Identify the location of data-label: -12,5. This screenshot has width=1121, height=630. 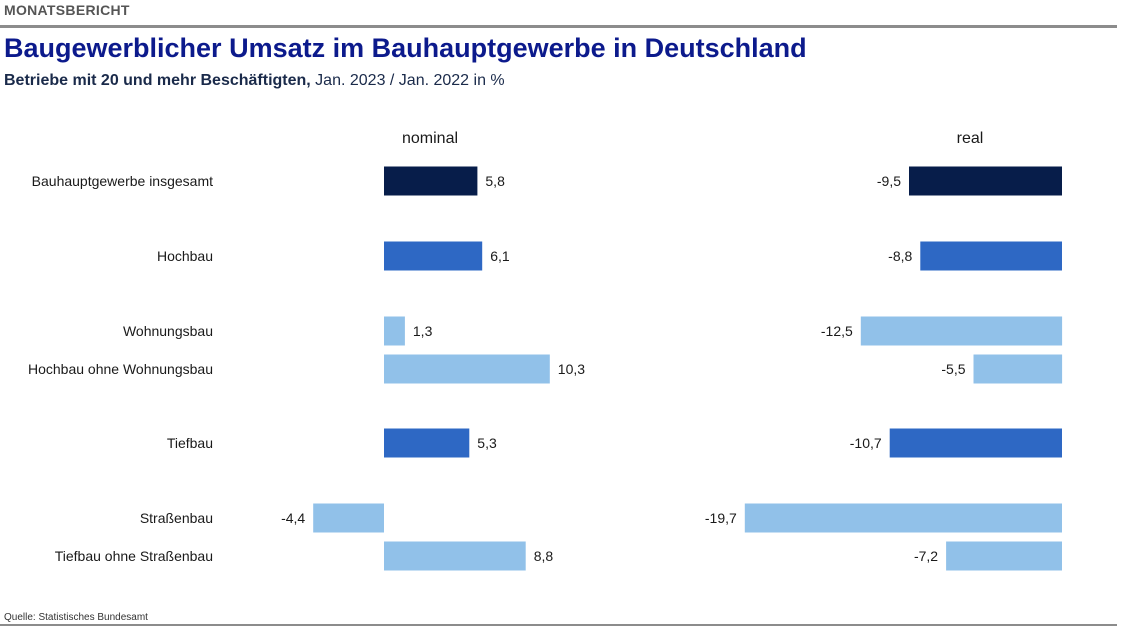
(837, 331).